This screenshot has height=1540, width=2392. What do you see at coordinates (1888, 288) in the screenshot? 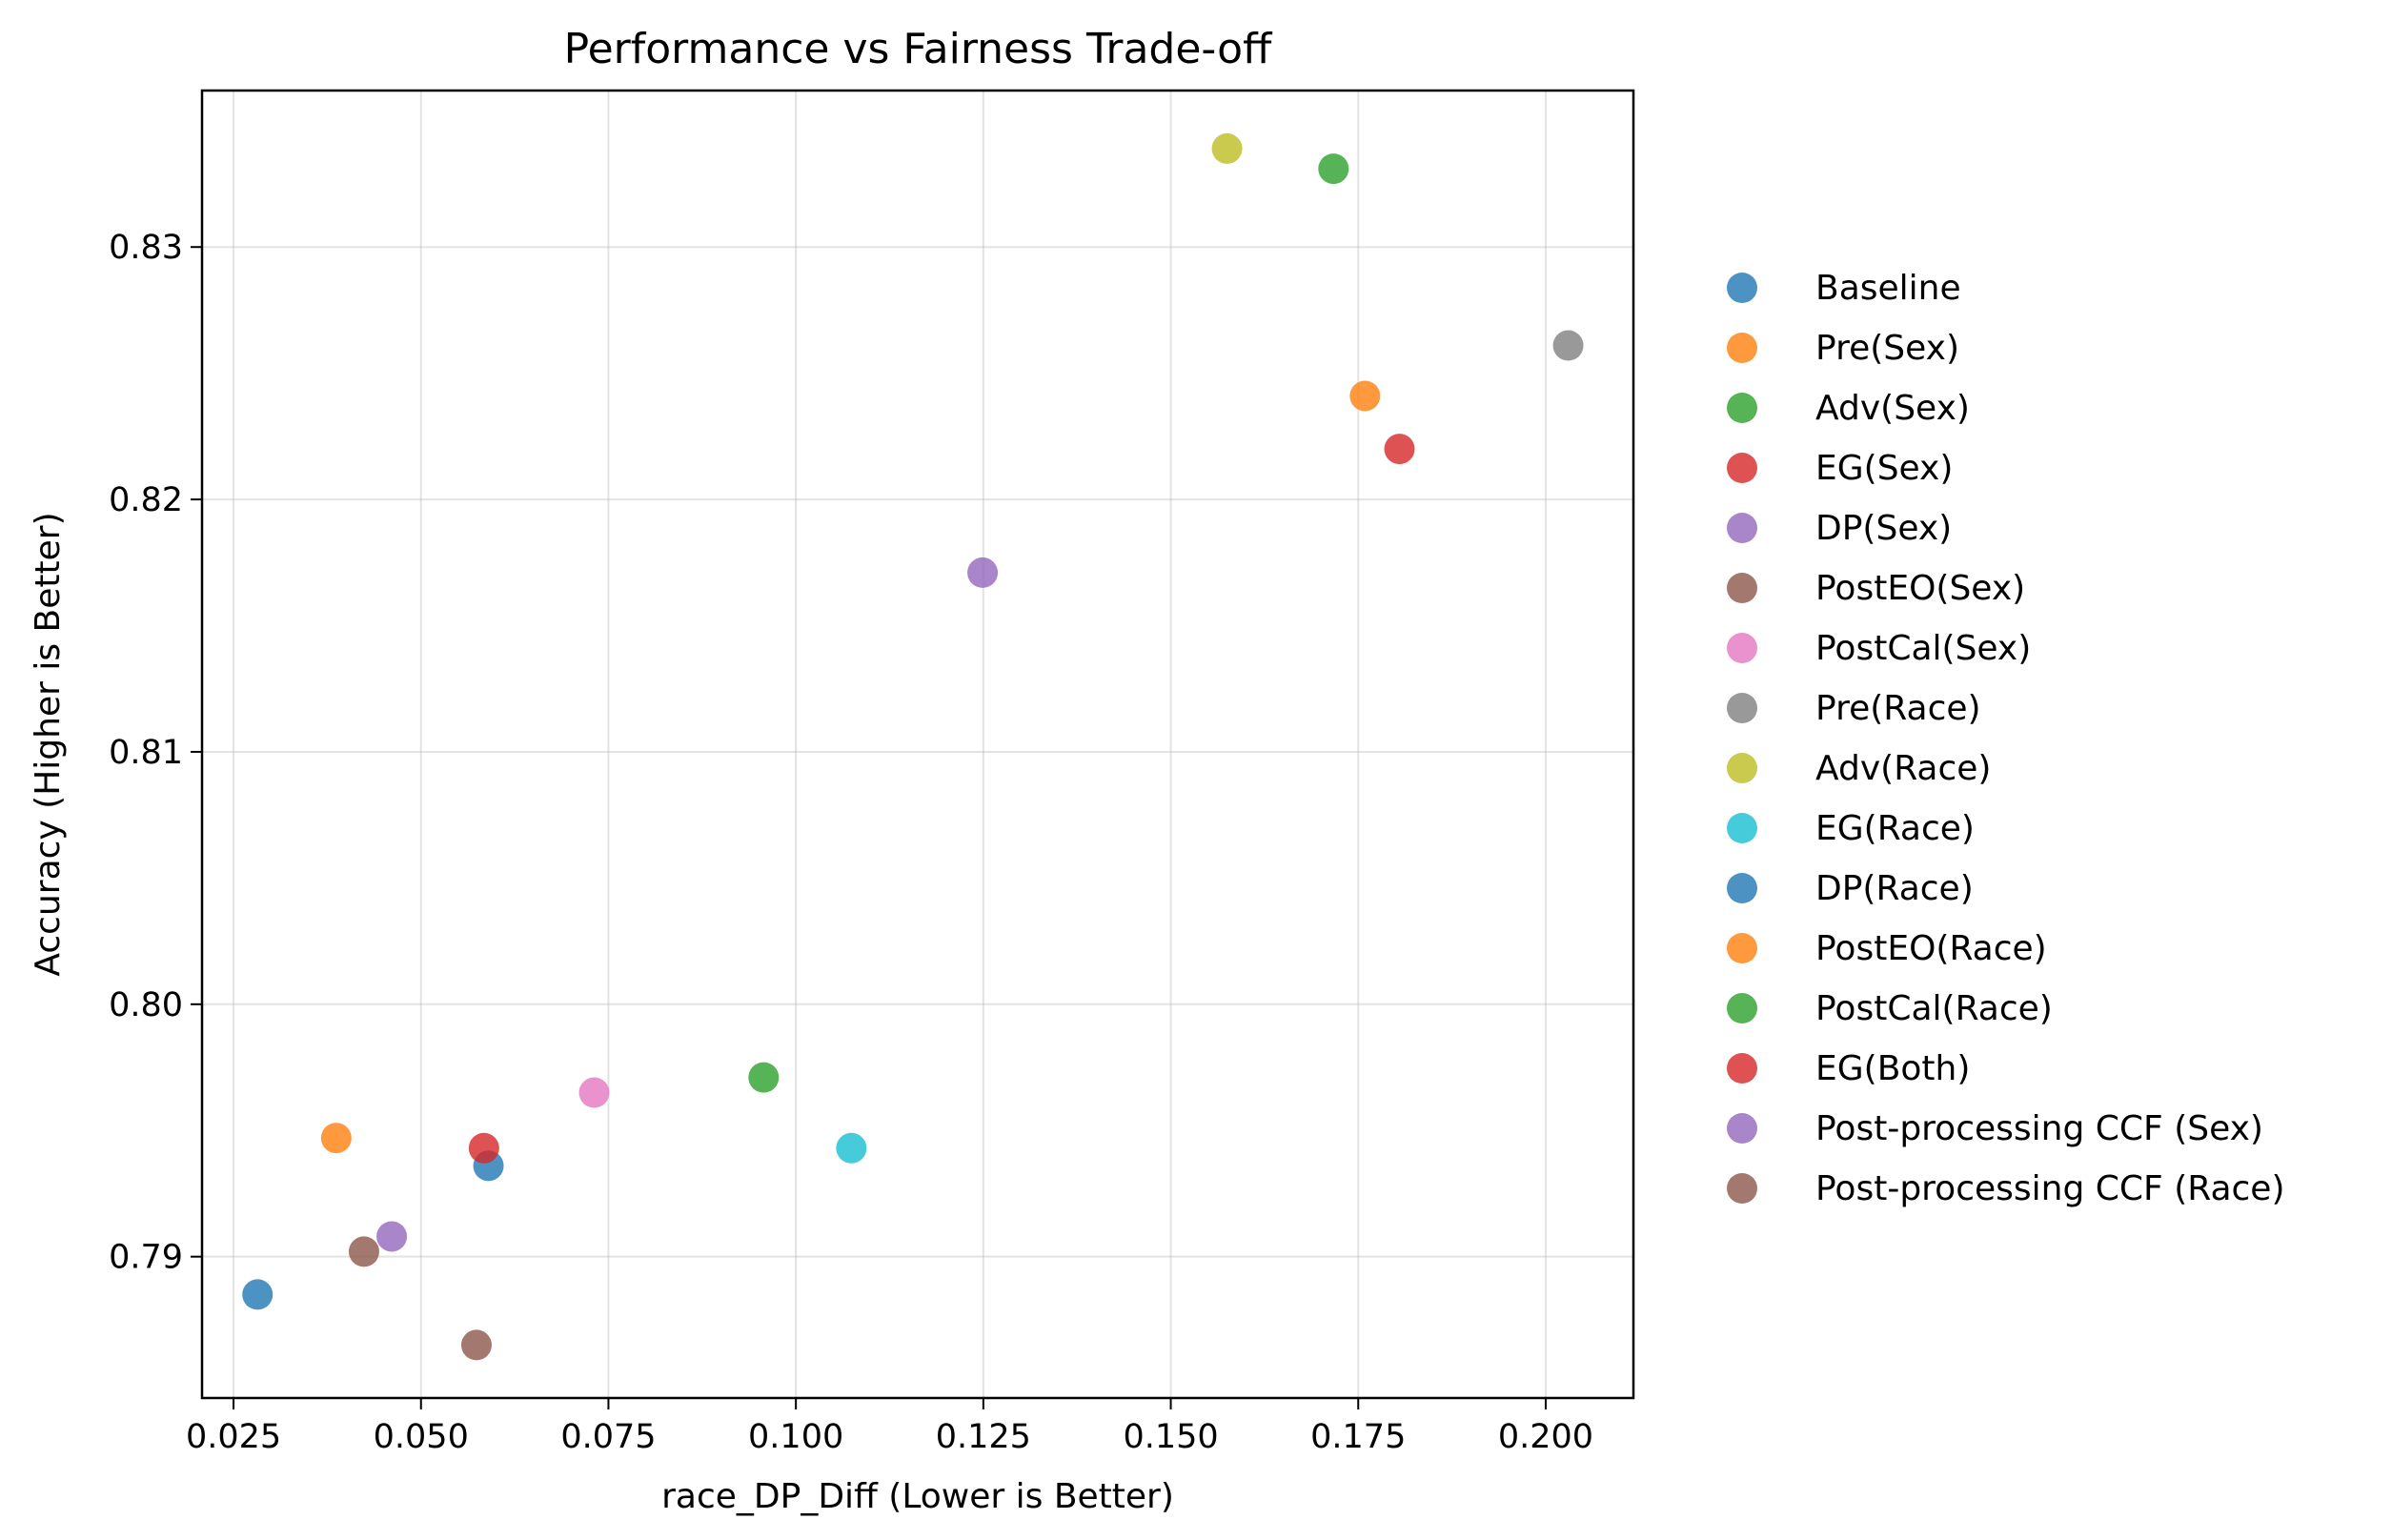
I see `legend-label: Baseline` at bounding box center [1888, 288].